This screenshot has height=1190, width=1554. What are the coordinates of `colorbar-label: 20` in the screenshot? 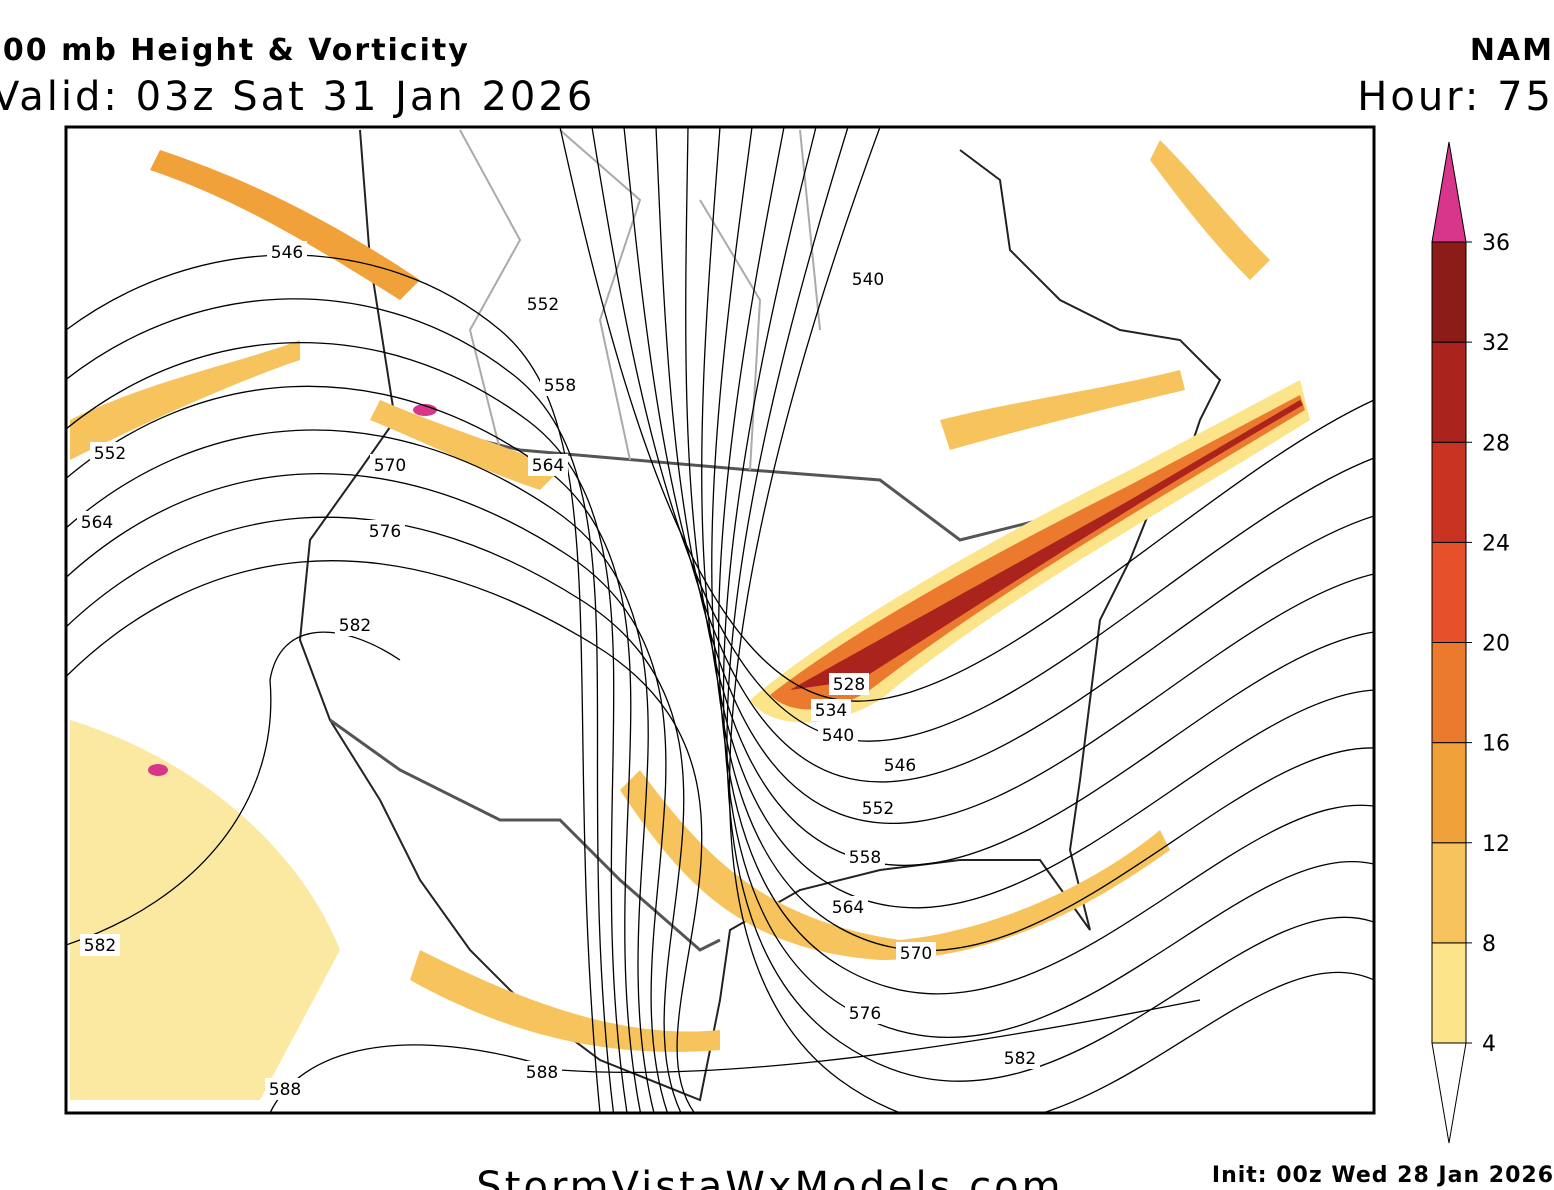 It's located at (1496, 644).